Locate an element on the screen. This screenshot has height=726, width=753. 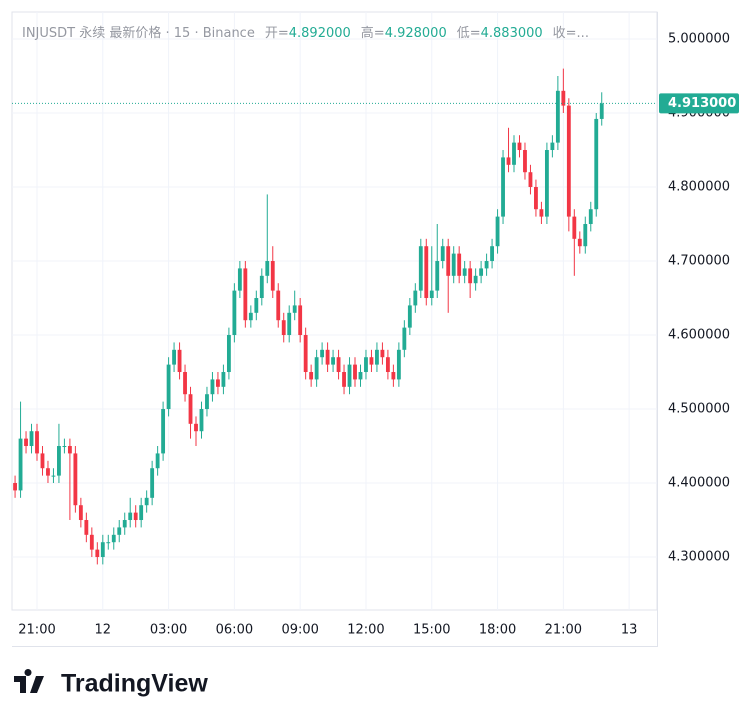
logo: TradingView is located at coordinates (111, 683).